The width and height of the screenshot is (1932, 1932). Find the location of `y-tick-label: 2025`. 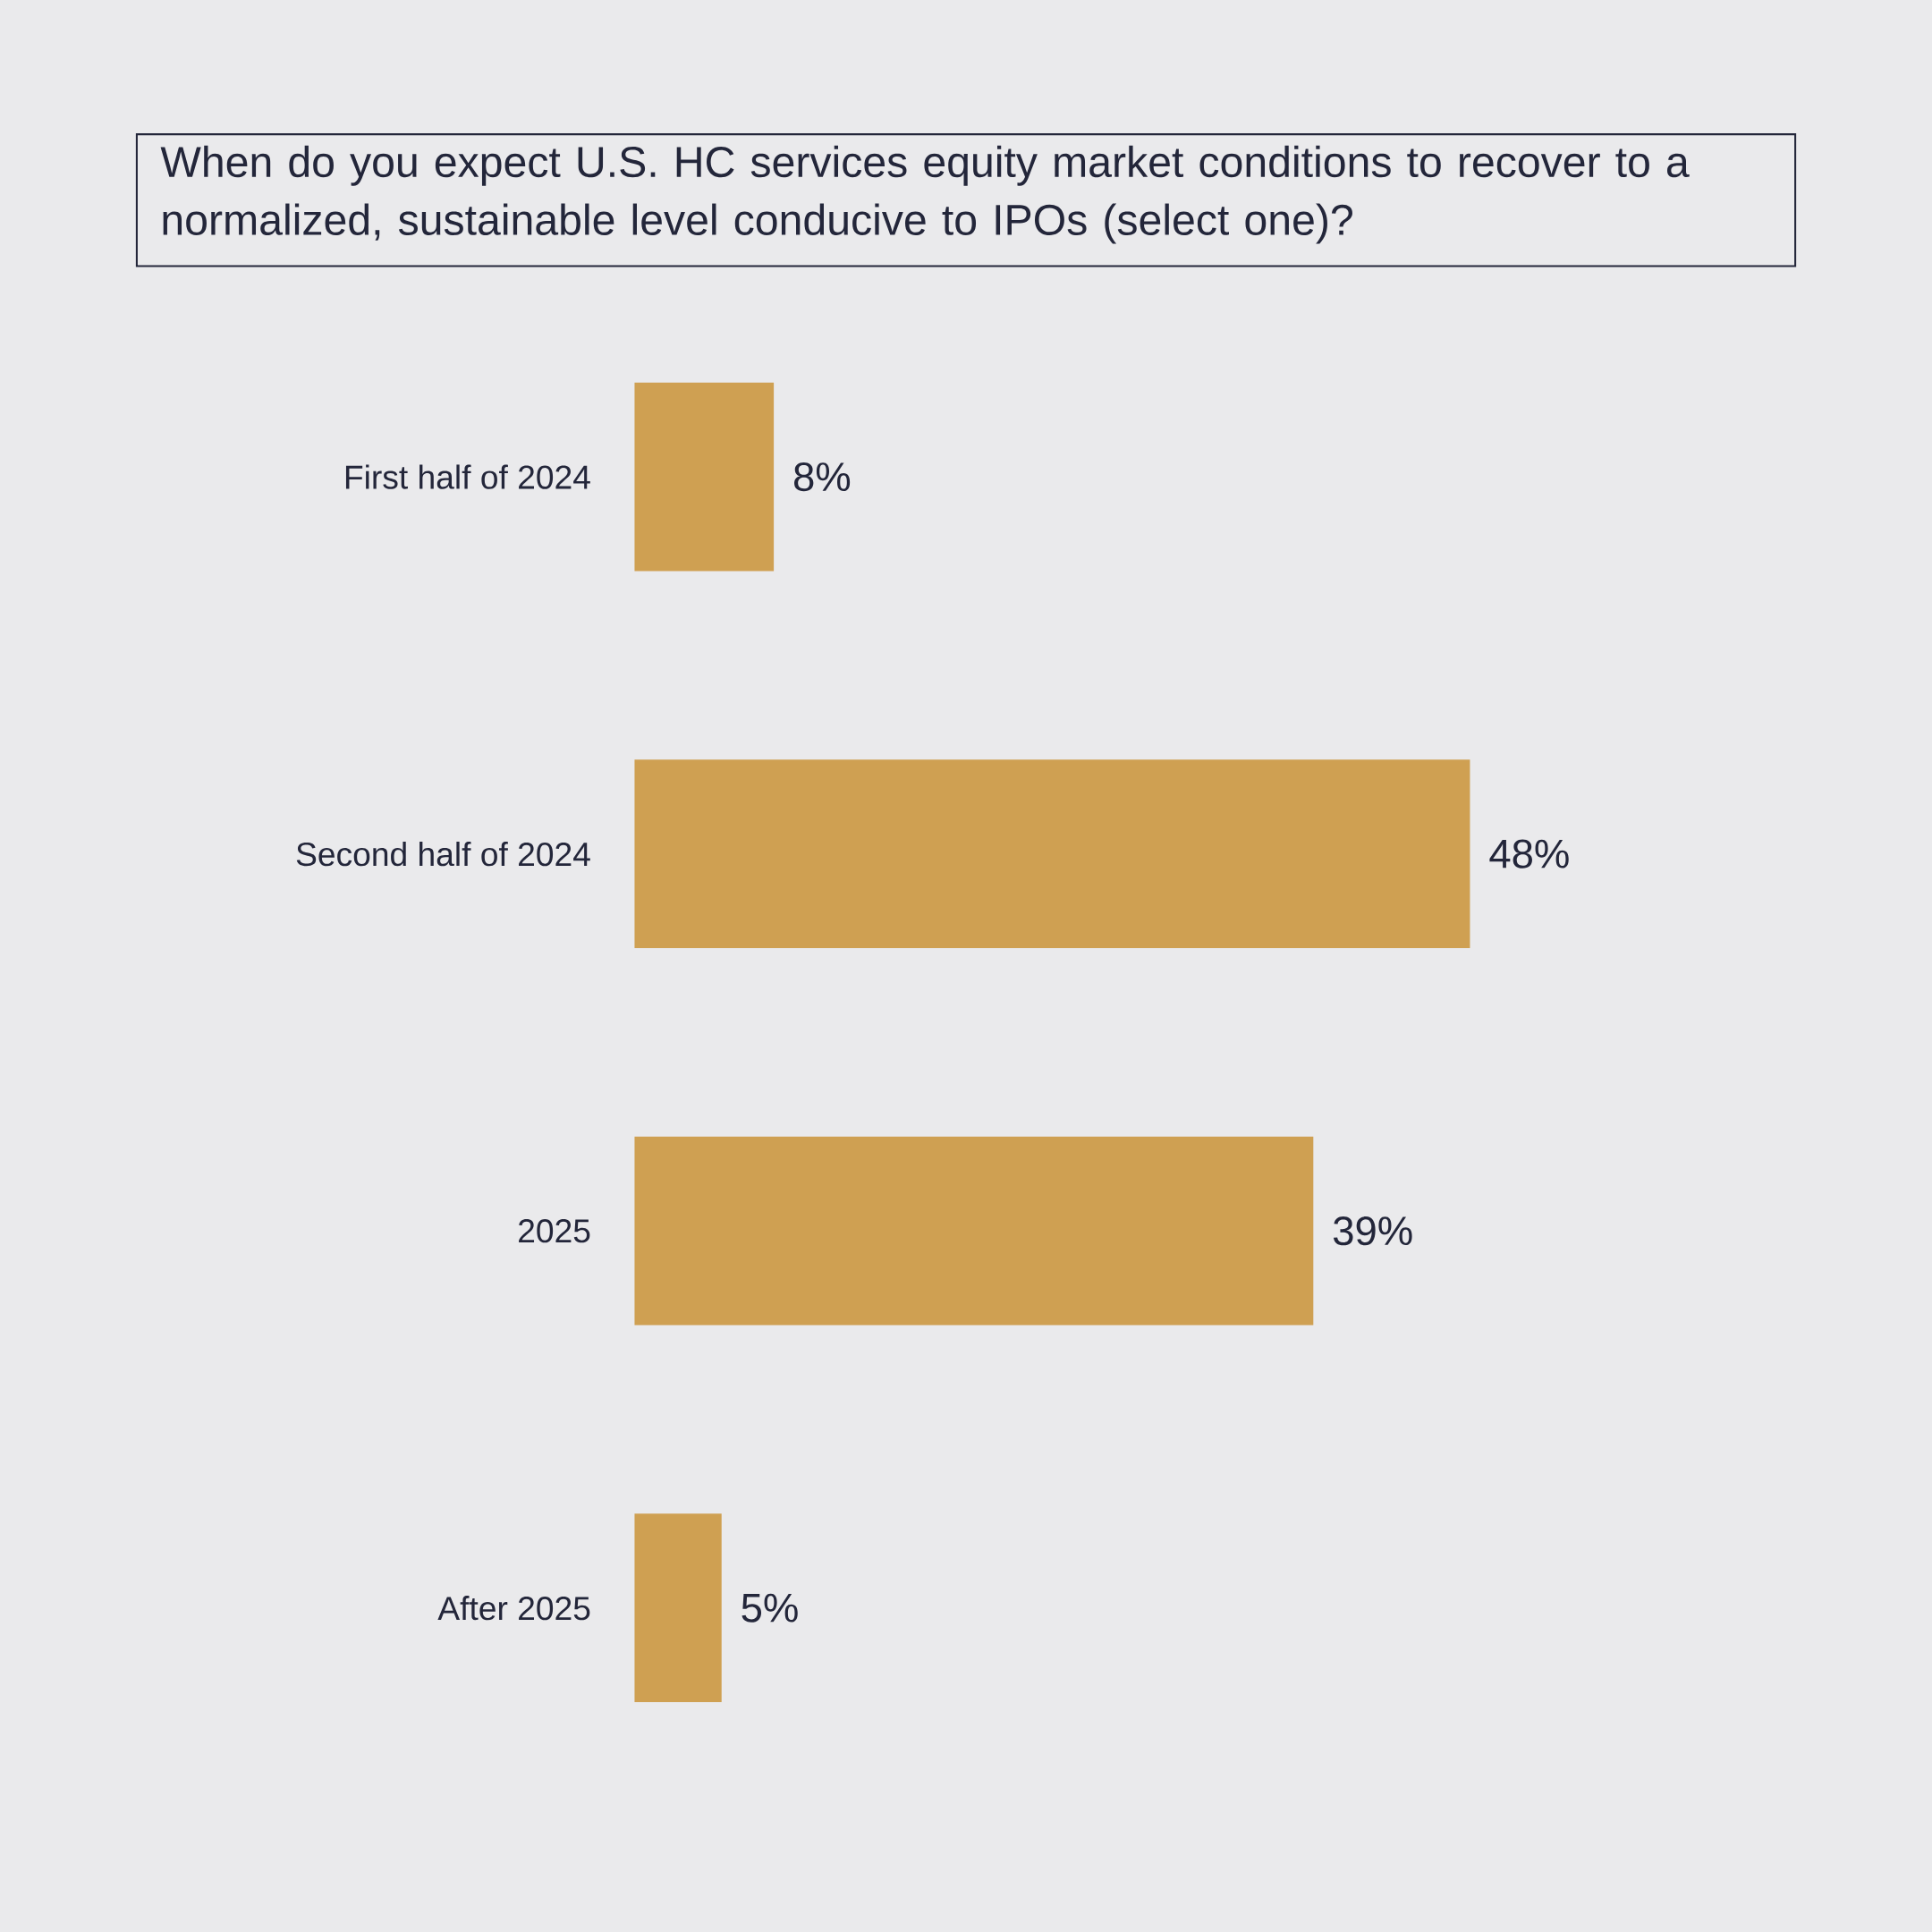

y-tick-label: 2025 is located at coordinates (554, 1231).